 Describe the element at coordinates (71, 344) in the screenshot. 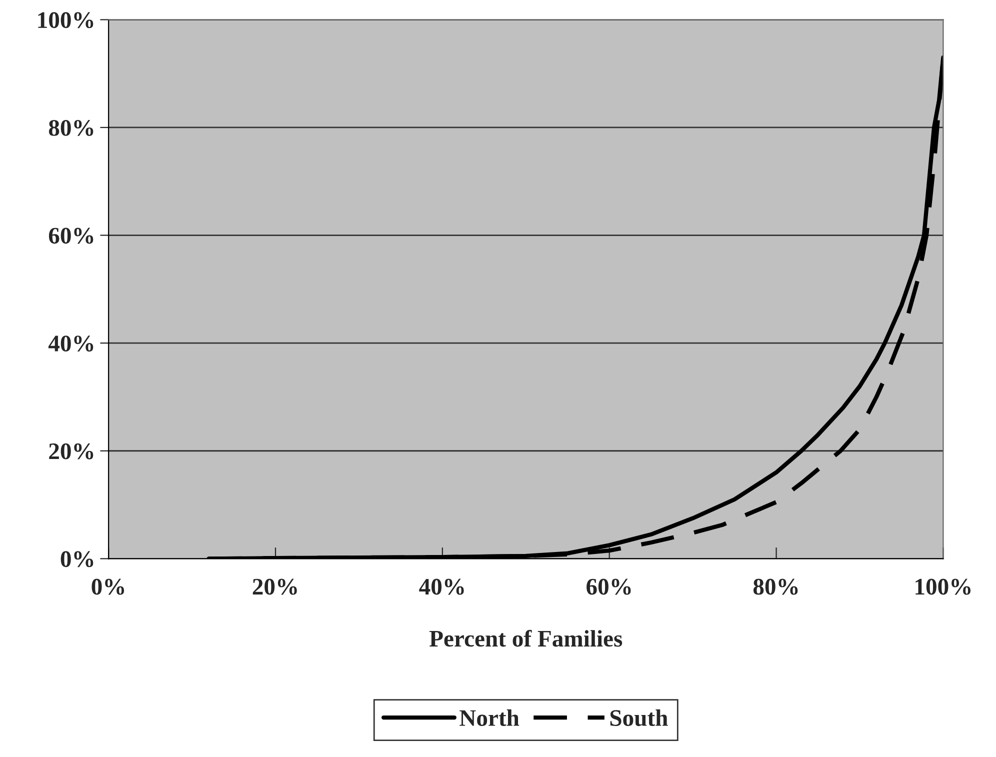

I see `y-tick-label: 40%` at that location.